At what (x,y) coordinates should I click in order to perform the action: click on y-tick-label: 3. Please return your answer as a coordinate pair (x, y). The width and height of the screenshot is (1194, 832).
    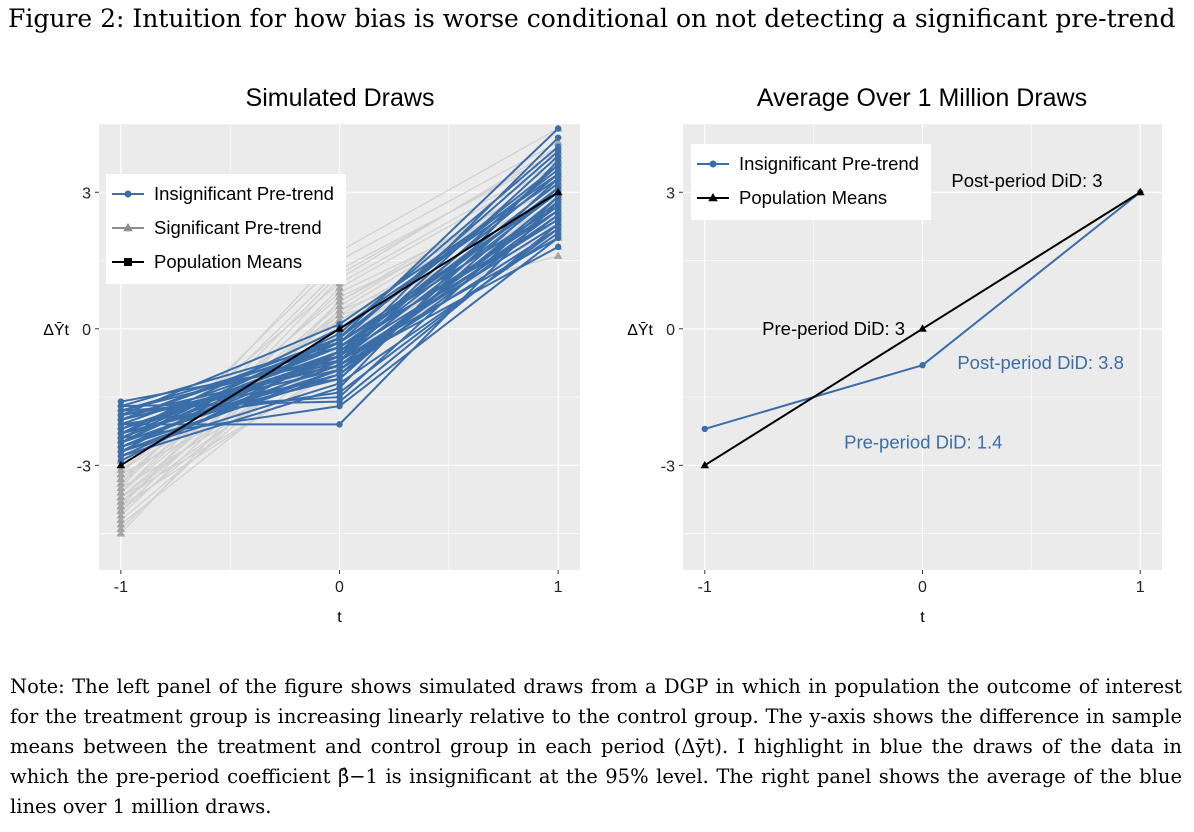
    Looking at the image, I should click on (670, 193).